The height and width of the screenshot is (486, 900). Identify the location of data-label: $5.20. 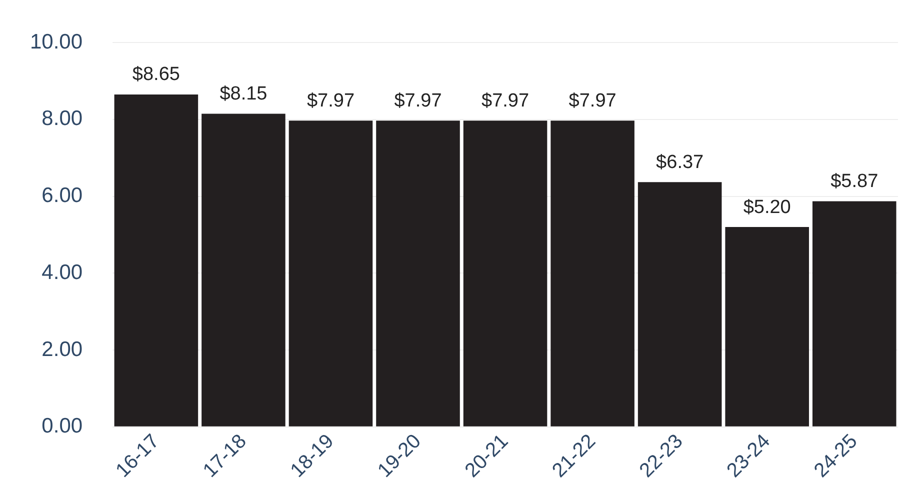
(767, 207).